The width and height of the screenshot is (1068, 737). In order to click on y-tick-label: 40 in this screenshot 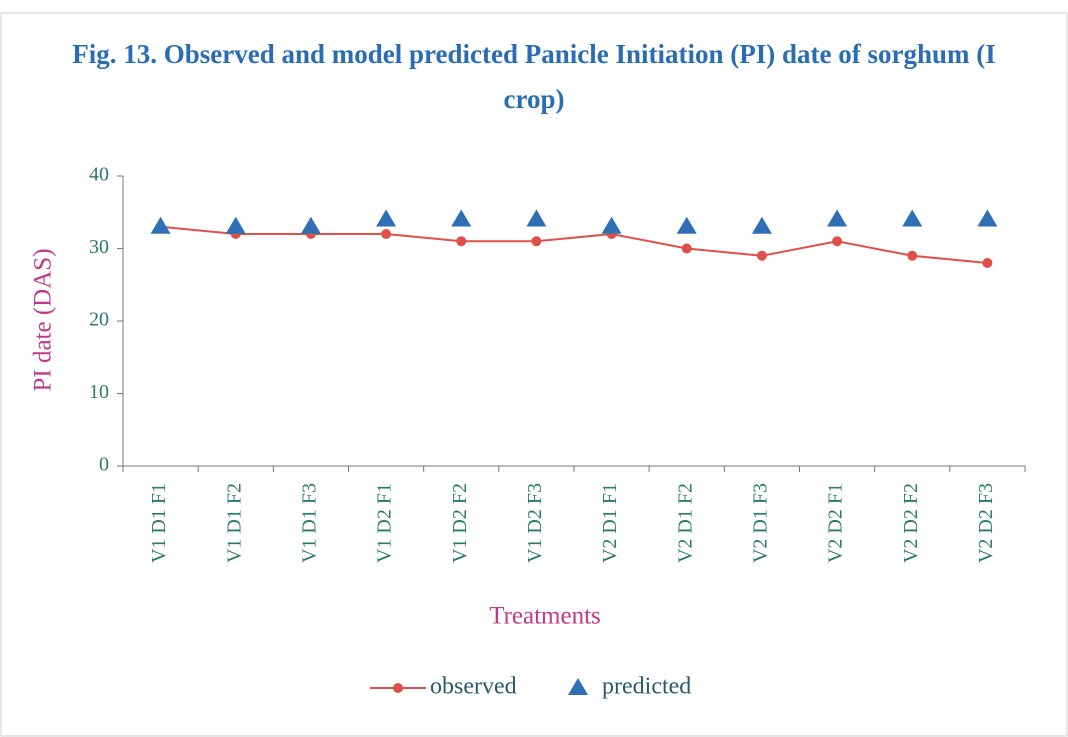, I will do `click(99, 175)`.